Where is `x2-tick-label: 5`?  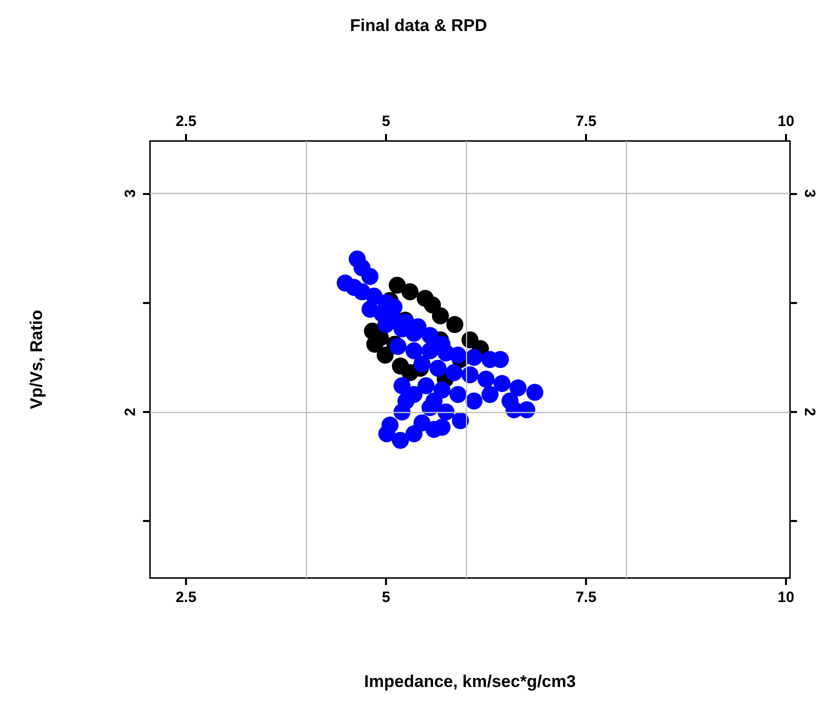 x2-tick-label: 5 is located at coordinates (386, 121).